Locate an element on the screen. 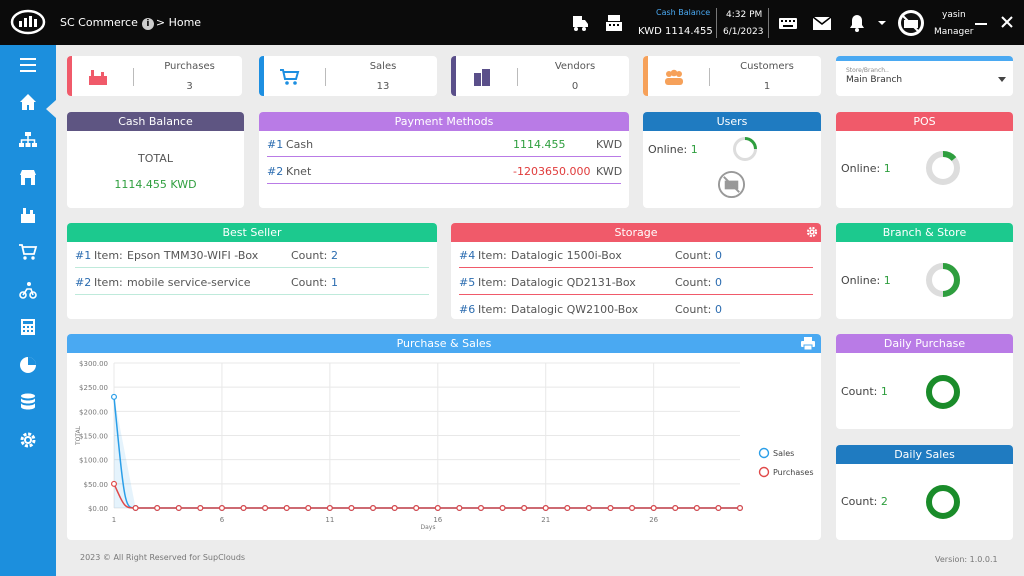 The width and height of the screenshot is (1024, 576). card-header: Storage is located at coordinates (636, 232).